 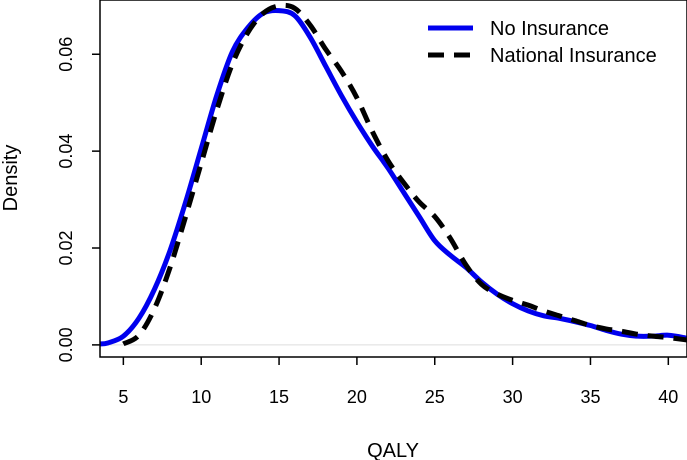 What do you see at coordinates (393, 450) in the screenshot?
I see `x-axis-title: QALY` at bounding box center [393, 450].